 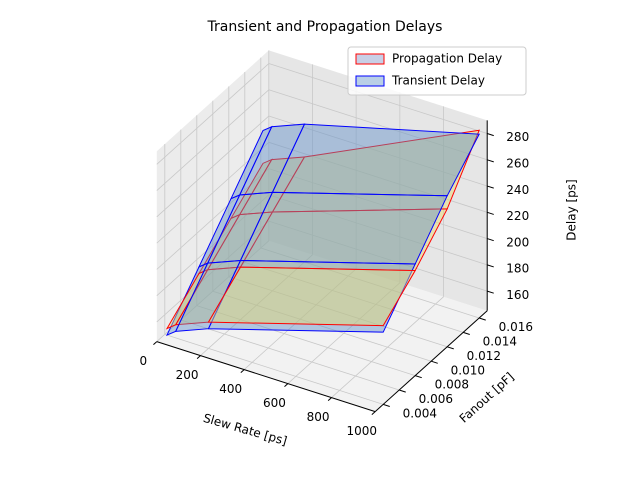 What do you see at coordinates (245, 429) in the screenshot?
I see `x-axis-label: Slew Rate [ps]` at bounding box center [245, 429].